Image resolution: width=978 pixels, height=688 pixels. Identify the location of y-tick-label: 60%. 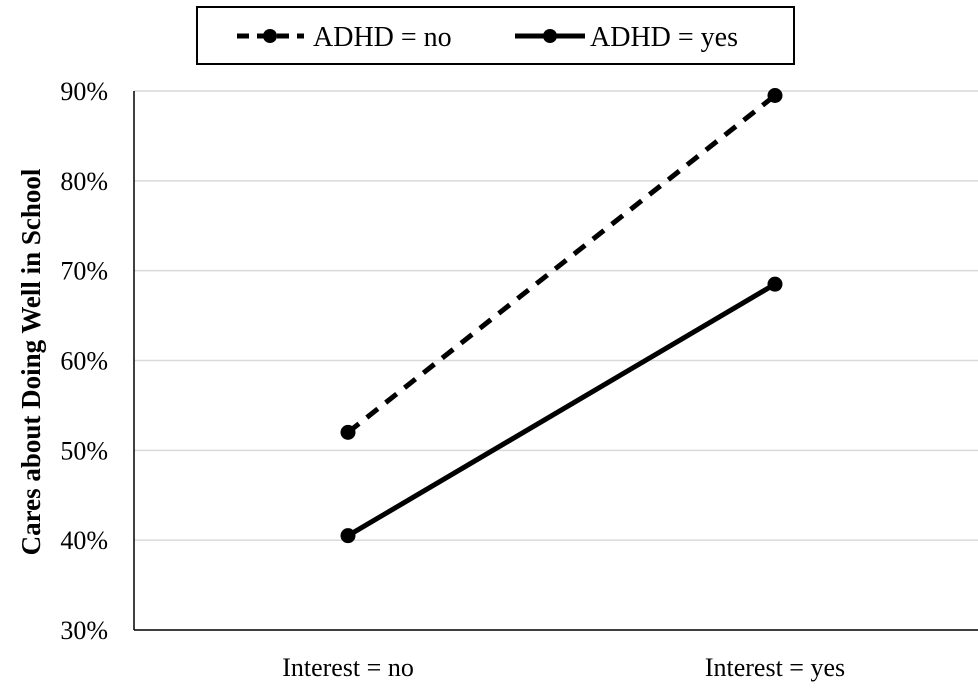
(84, 361).